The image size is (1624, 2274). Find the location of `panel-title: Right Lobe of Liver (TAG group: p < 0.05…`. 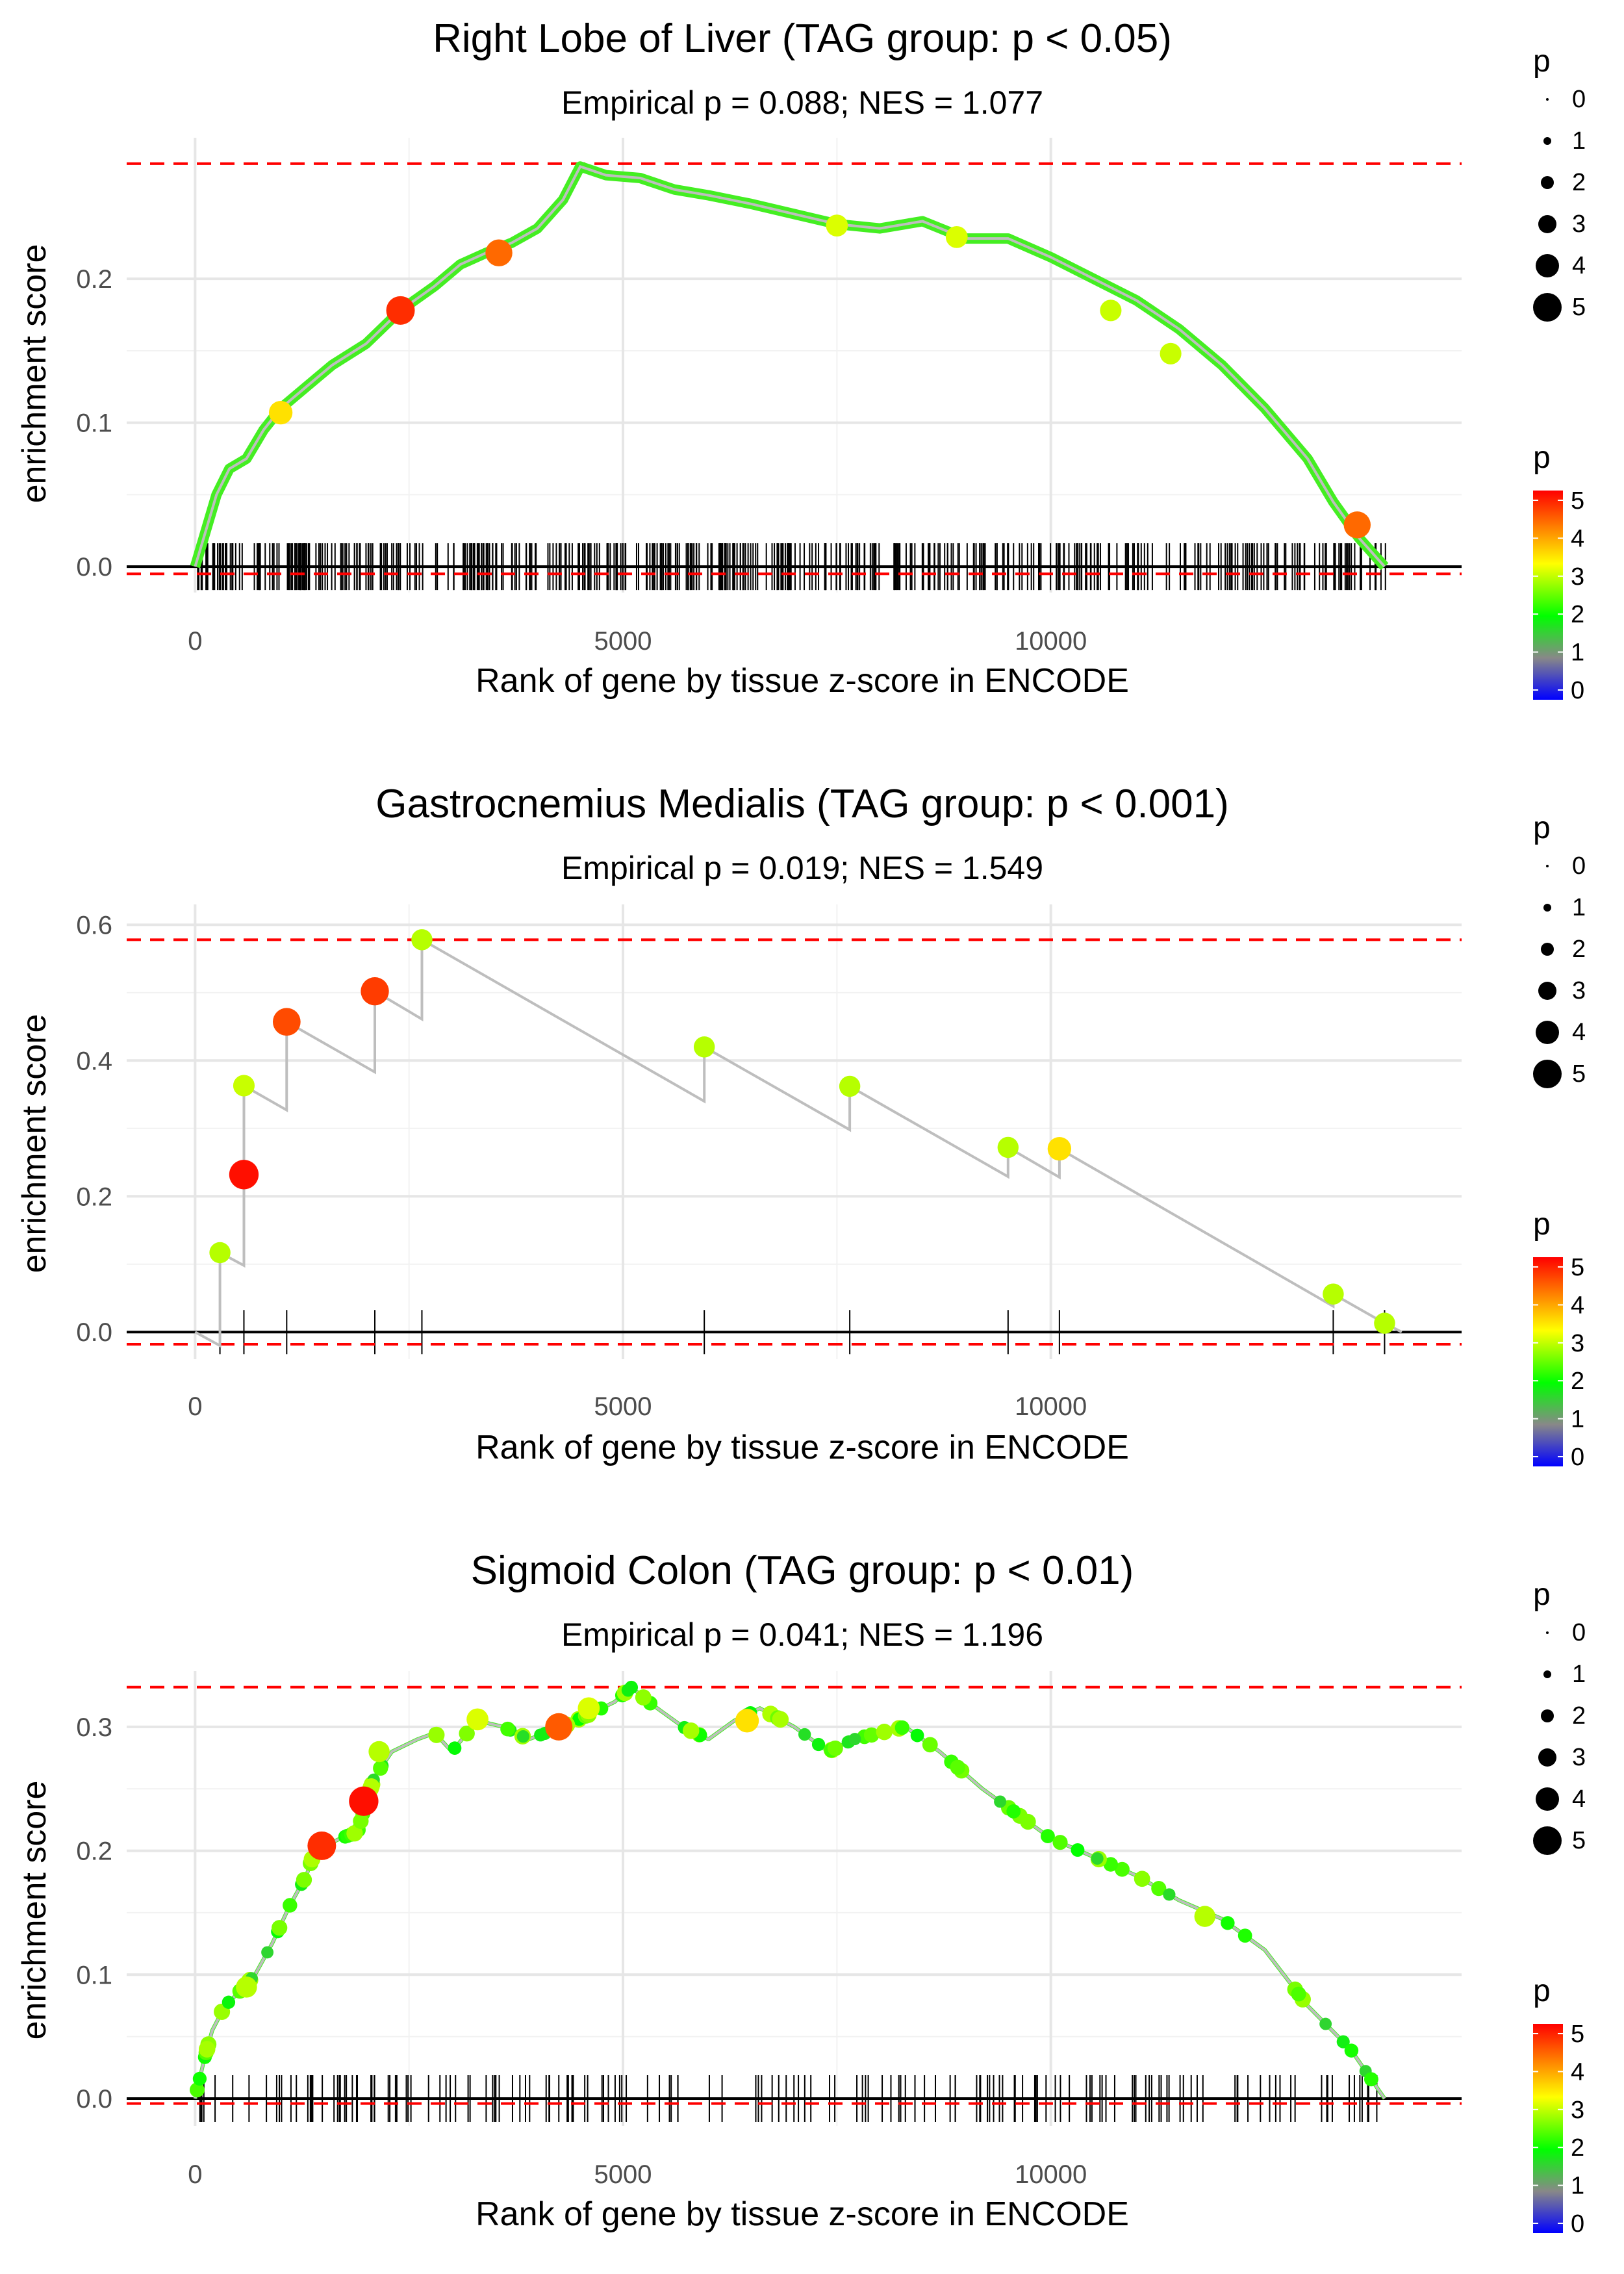

panel-title: Right Lobe of Liver (TAG group: p < 0.05… is located at coordinates (802, 38).